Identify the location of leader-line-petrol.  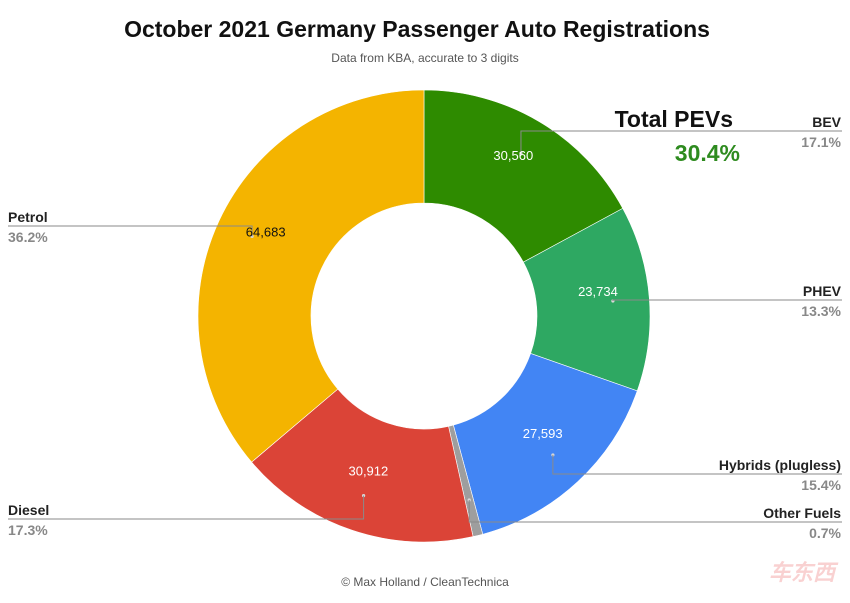
(130, 231).